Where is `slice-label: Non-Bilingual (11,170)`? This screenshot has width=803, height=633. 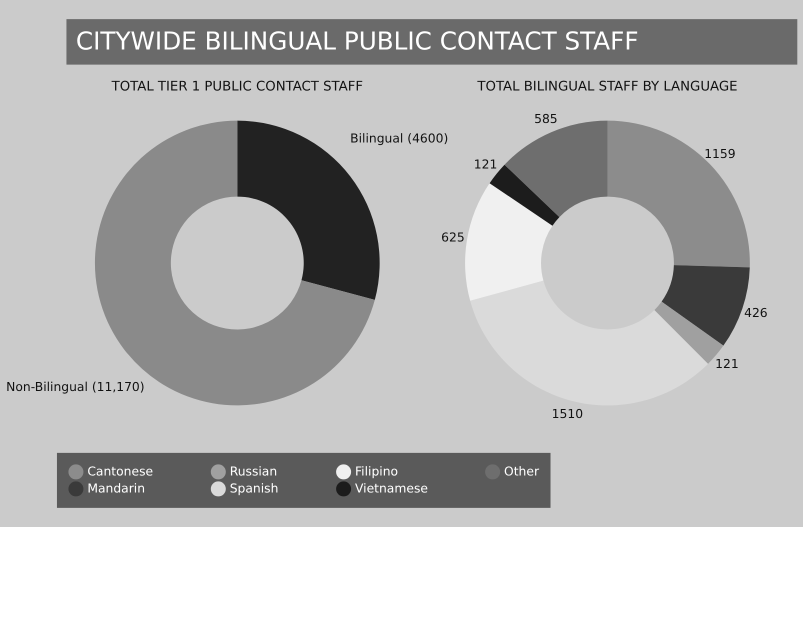
slice-label: Non-Bilingual (11,170) is located at coordinates (75, 387).